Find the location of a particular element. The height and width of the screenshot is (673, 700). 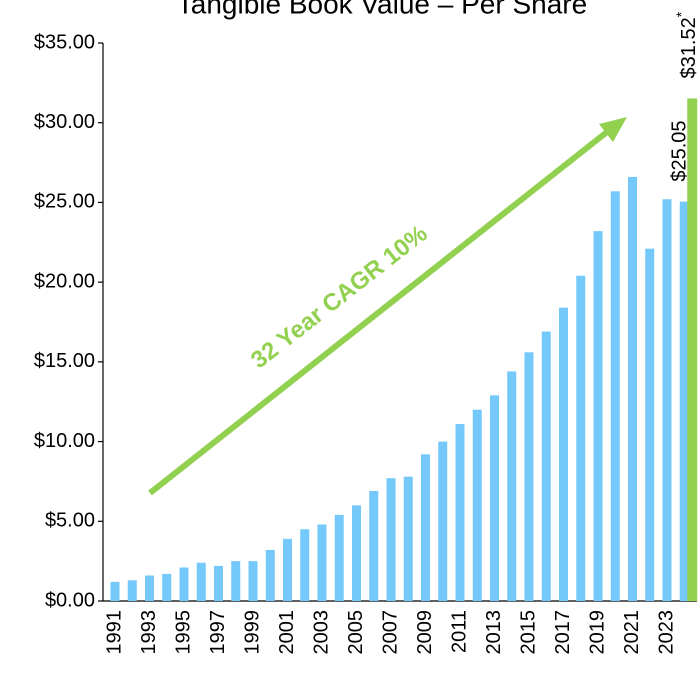

x-tick-label: 1995 is located at coordinates (183, 632).